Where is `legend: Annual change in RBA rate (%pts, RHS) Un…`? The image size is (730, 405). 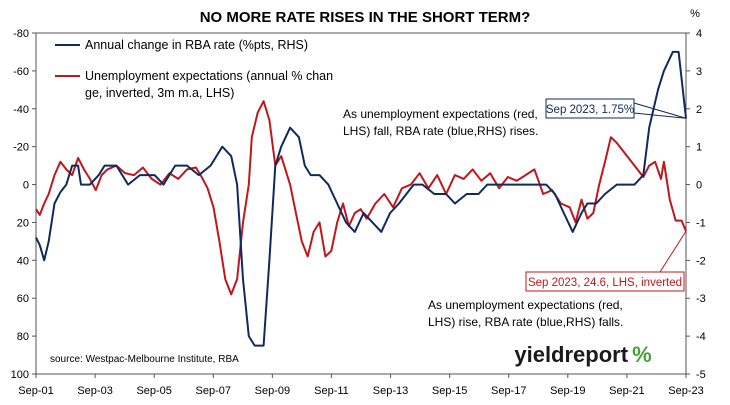 legend: Annual change in RBA rate (%pts, RHS) Un… is located at coordinates (194, 69).